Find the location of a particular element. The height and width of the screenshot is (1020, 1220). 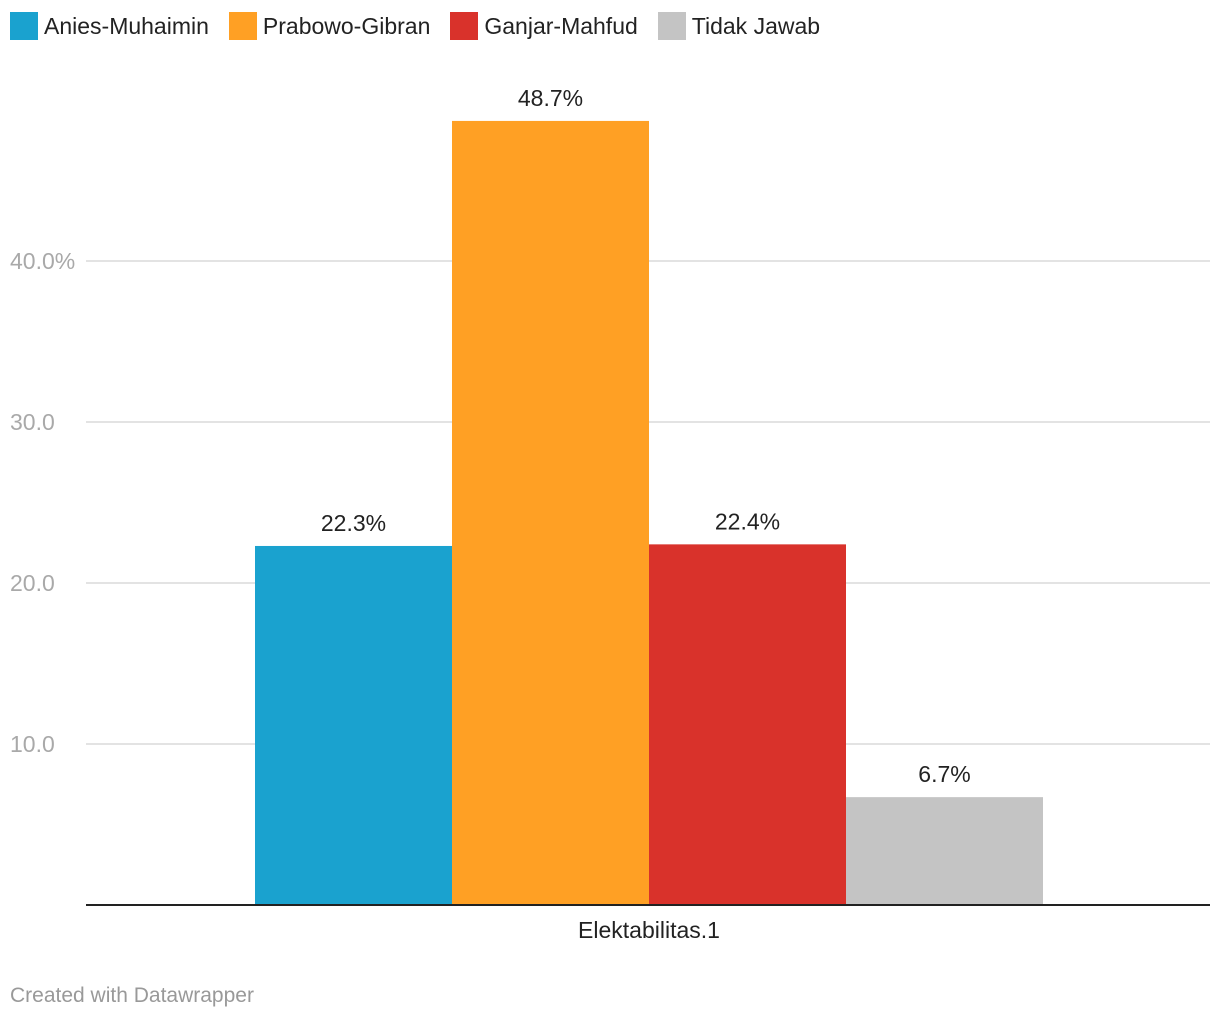

legend-item: Ganjar-Mahfud is located at coordinates (544, 26).